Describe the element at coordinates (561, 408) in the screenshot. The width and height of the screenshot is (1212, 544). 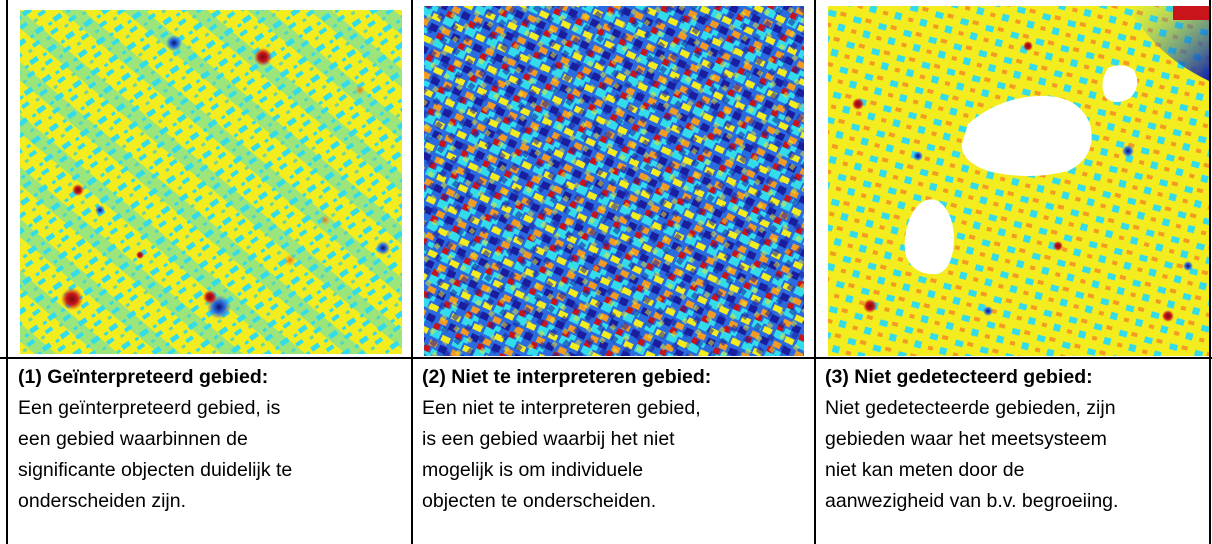
I see `cell-line: Een niet te interpreteren gebied,` at that location.